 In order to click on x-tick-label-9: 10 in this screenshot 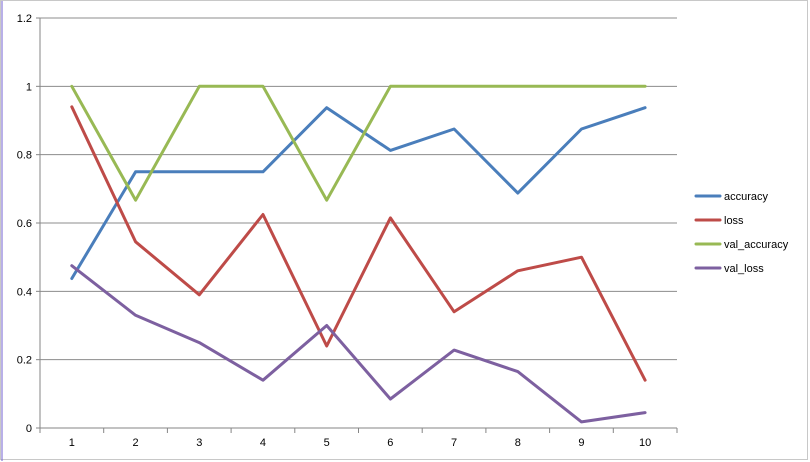, I will do `click(645, 443)`.